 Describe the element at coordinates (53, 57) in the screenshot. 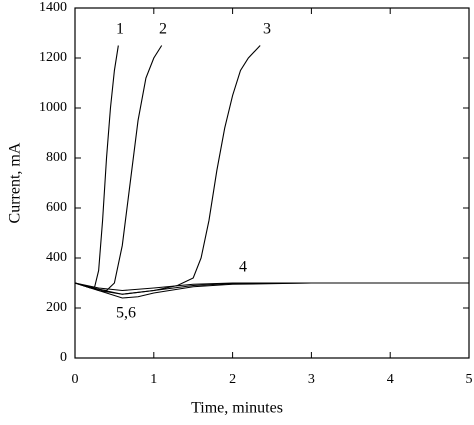

I see `y-tick-label: 1200` at that location.